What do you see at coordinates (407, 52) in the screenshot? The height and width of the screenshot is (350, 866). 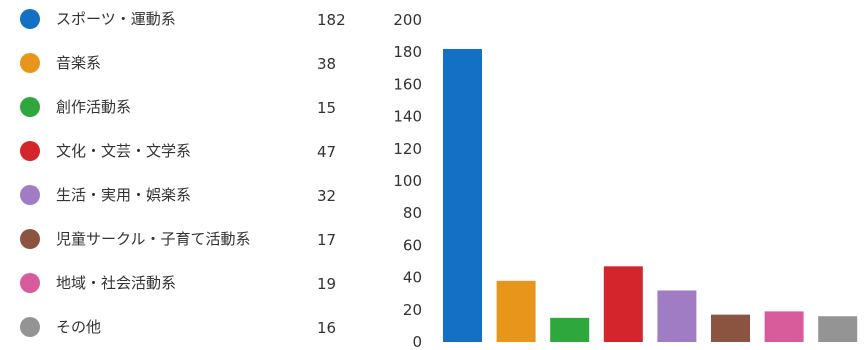 I see `y-tick-label: 180` at bounding box center [407, 52].